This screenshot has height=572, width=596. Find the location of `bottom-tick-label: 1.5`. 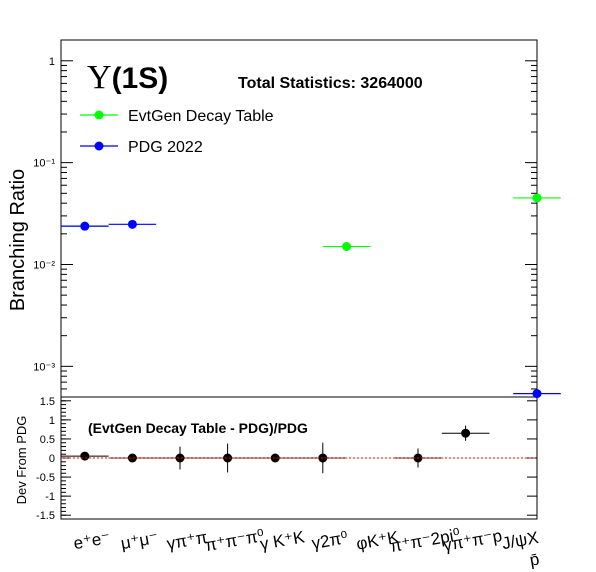

bottom-tick-label: 1.5 is located at coordinates (47, 402).